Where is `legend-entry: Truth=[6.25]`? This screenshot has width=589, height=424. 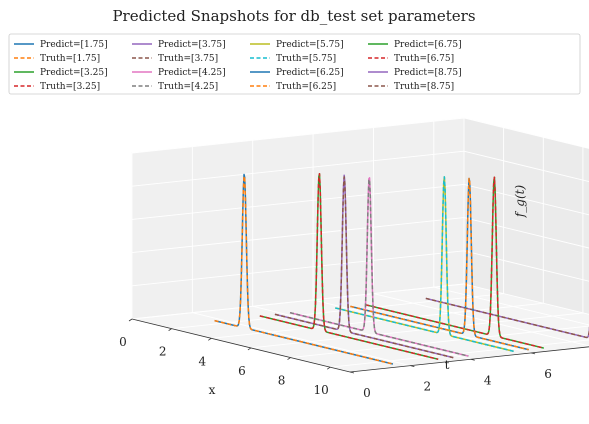
legend-entry: Truth=[6.25] is located at coordinates (306, 87).